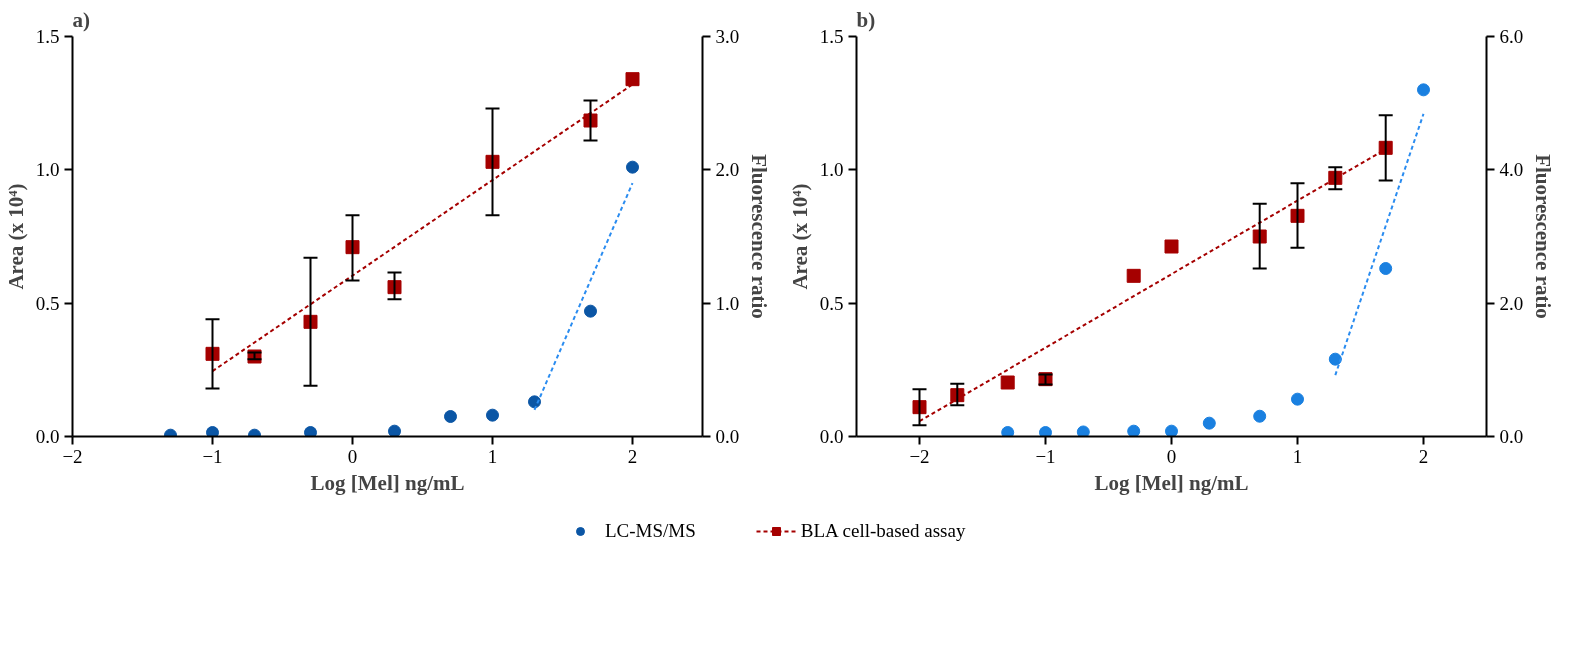 This screenshot has width=1594, height=647. Describe the element at coordinates (1511, 36) in the screenshot. I see `y2-tick-label: 6.0` at that location.